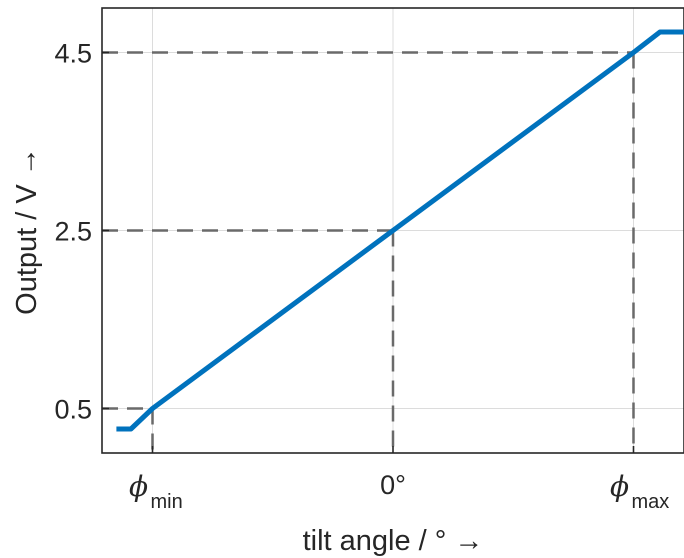 Image resolution: width=684 pixels, height=558 pixels. What do you see at coordinates (73, 54) in the screenshot?
I see `y-tick-label: 4.5` at bounding box center [73, 54].